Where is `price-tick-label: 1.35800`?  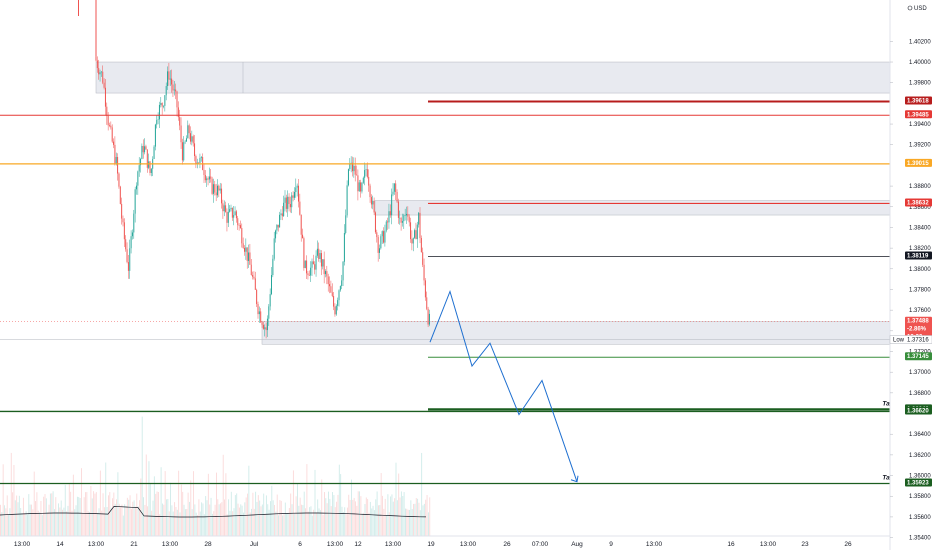
price-tick-label: 1.35800 is located at coordinates (920, 497).